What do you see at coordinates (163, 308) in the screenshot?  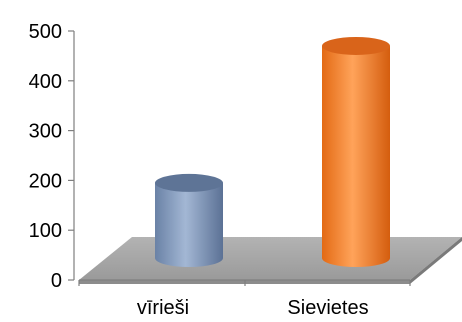 I see `x-category-label: vīrieši` at bounding box center [163, 308].